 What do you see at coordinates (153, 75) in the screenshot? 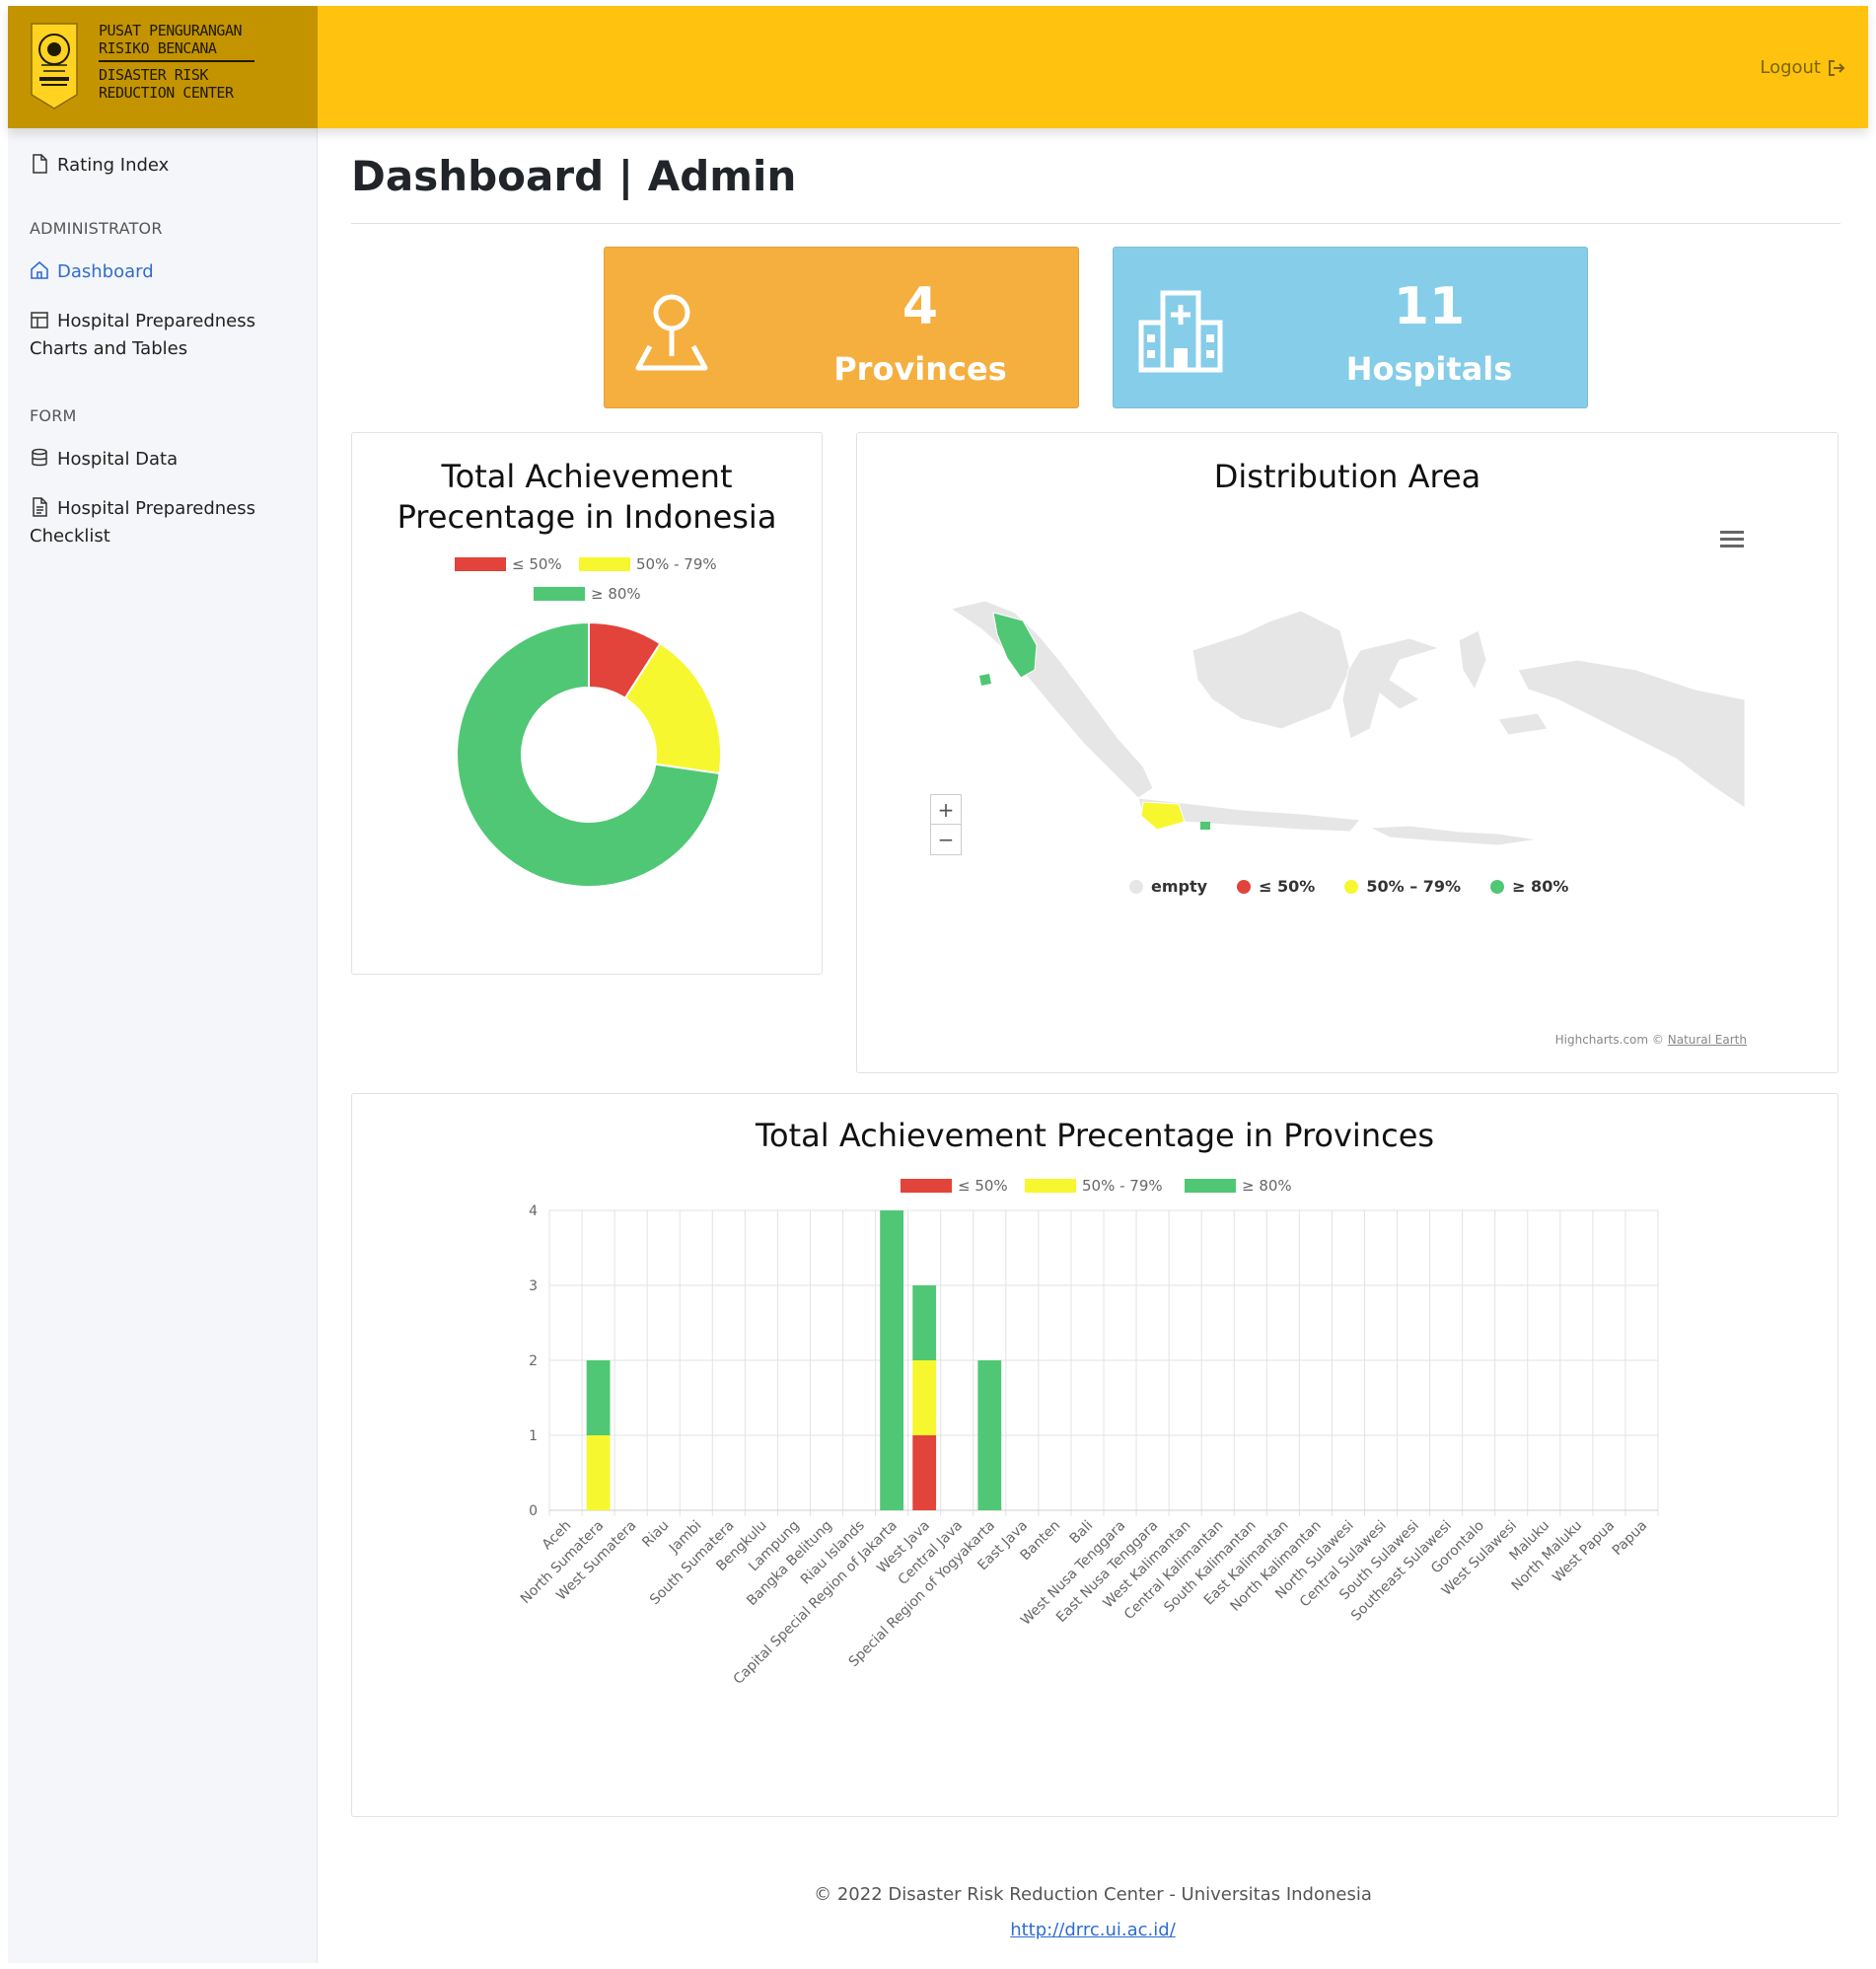
I see `brand-line-3: DISASTER RISK` at bounding box center [153, 75].